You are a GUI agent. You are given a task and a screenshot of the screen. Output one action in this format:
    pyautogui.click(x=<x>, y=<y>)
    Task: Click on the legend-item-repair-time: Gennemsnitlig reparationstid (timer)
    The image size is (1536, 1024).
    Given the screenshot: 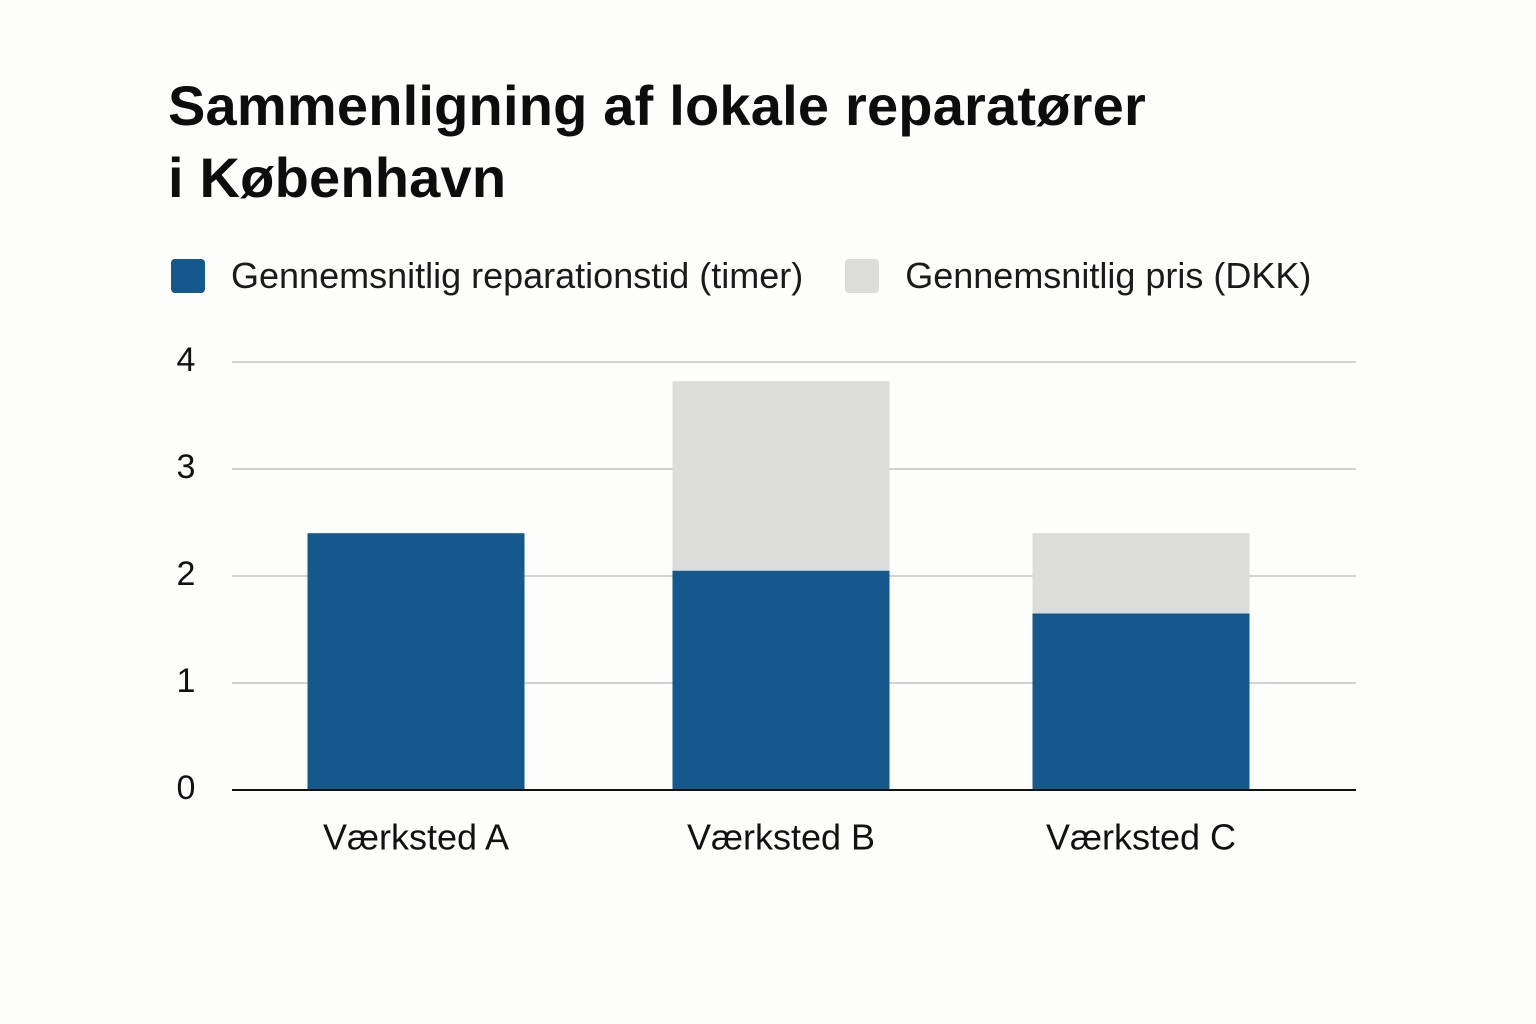 What is the action you would take?
    pyautogui.click(x=487, y=276)
    